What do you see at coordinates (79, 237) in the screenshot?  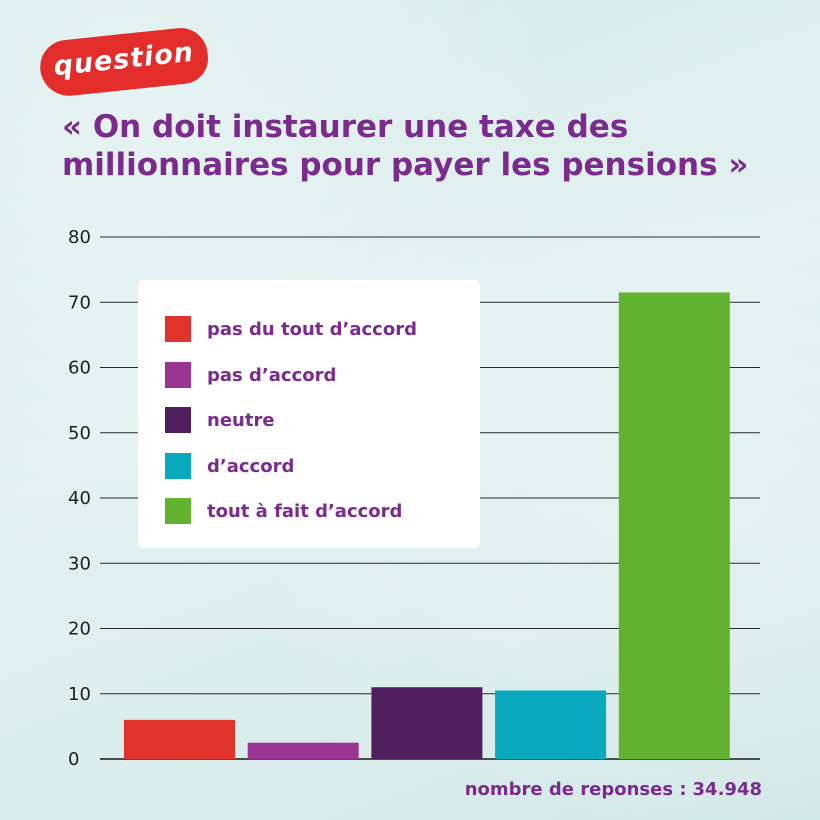 I see `y-tick-label-80: 80` at bounding box center [79, 237].